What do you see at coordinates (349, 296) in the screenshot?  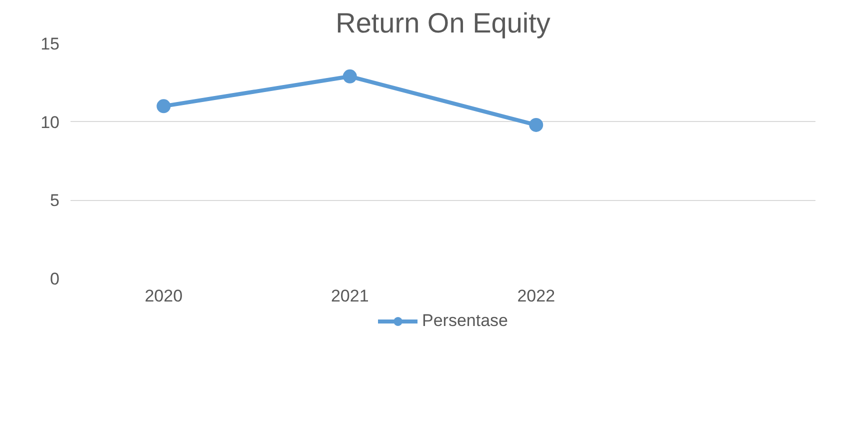 I see `x-tick-label: 2021` at bounding box center [349, 296].